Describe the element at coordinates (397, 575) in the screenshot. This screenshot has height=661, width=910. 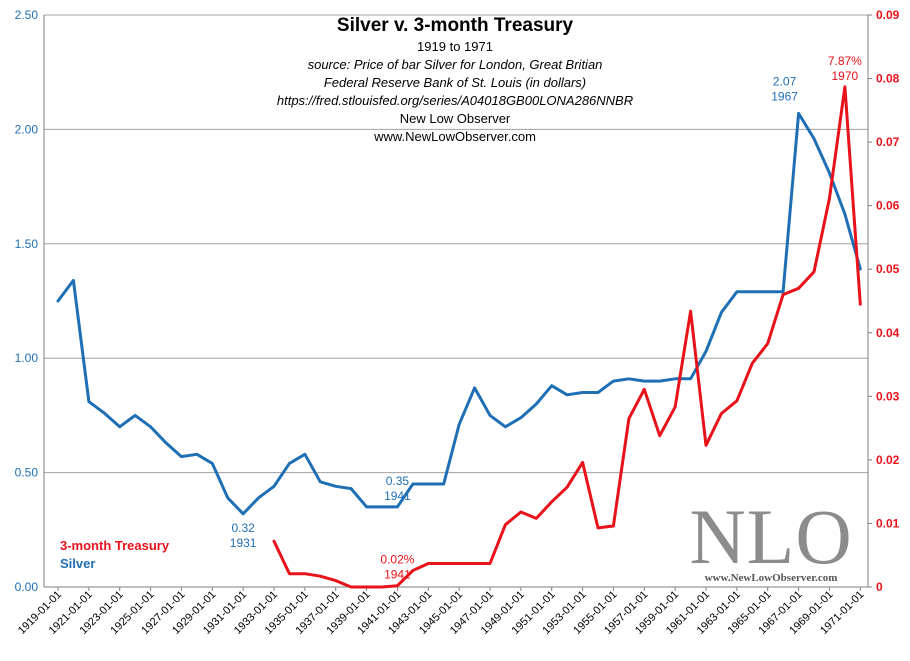
I see `data-label: 1941` at that location.